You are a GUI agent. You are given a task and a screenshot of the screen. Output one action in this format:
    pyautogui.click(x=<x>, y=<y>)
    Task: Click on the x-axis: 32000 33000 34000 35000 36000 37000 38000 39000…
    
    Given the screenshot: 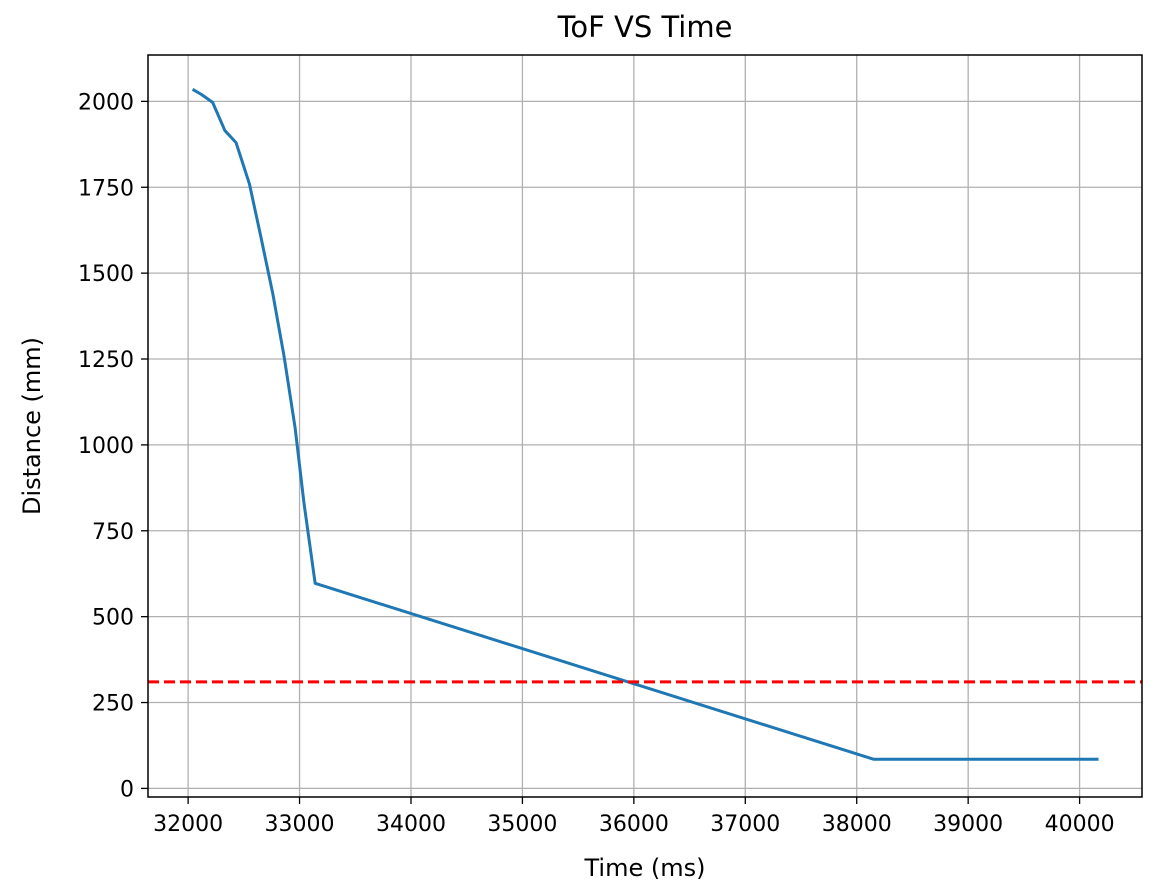 What is the action you would take?
    pyautogui.click(x=634, y=817)
    